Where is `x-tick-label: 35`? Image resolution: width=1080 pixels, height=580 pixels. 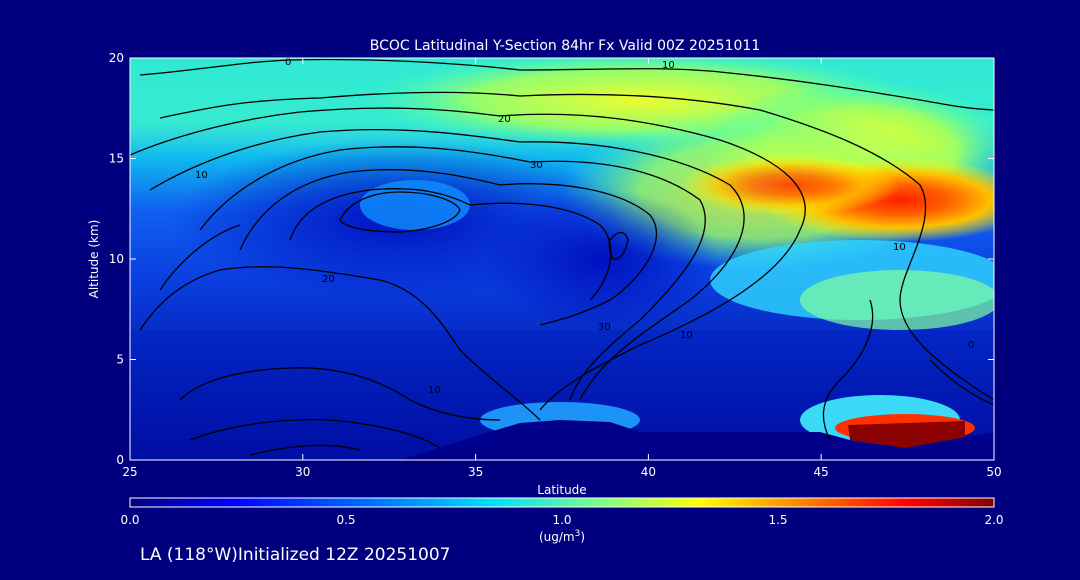
x-tick-label: 35 is located at coordinates (475, 472).